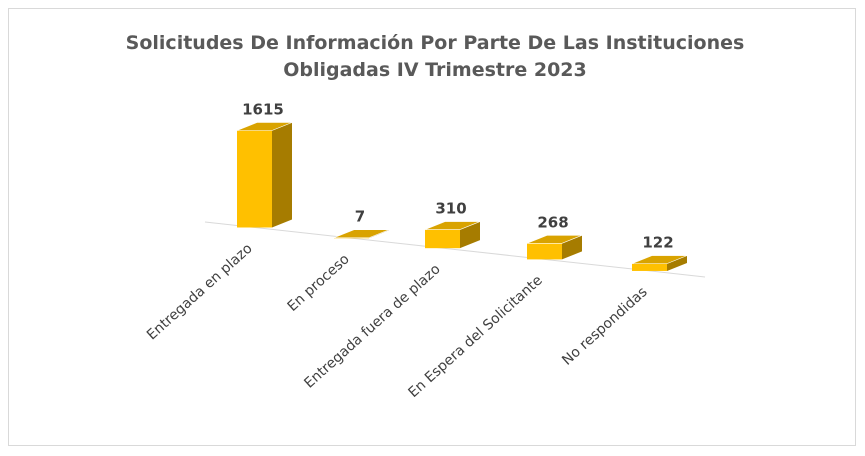  I want to click on x-tick-label: En Espera del Solicitante, so click(475, 336).